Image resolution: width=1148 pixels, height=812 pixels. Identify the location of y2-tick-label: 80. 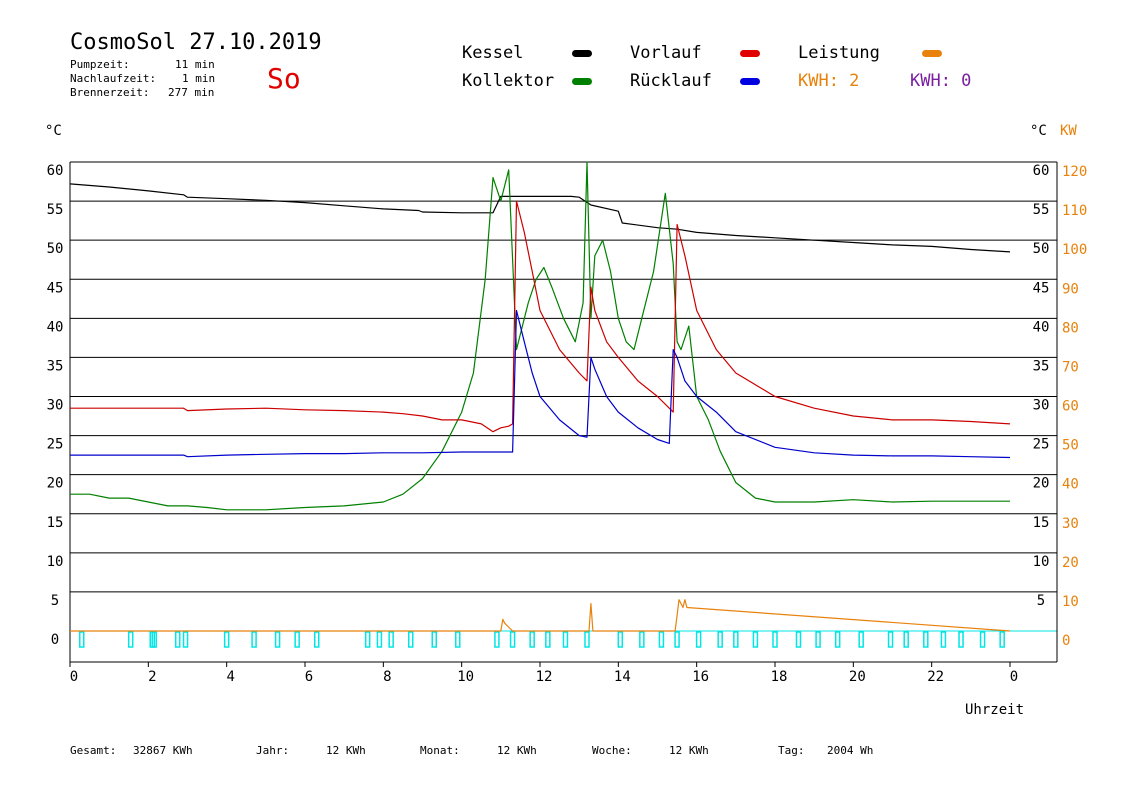
(1070, 328).